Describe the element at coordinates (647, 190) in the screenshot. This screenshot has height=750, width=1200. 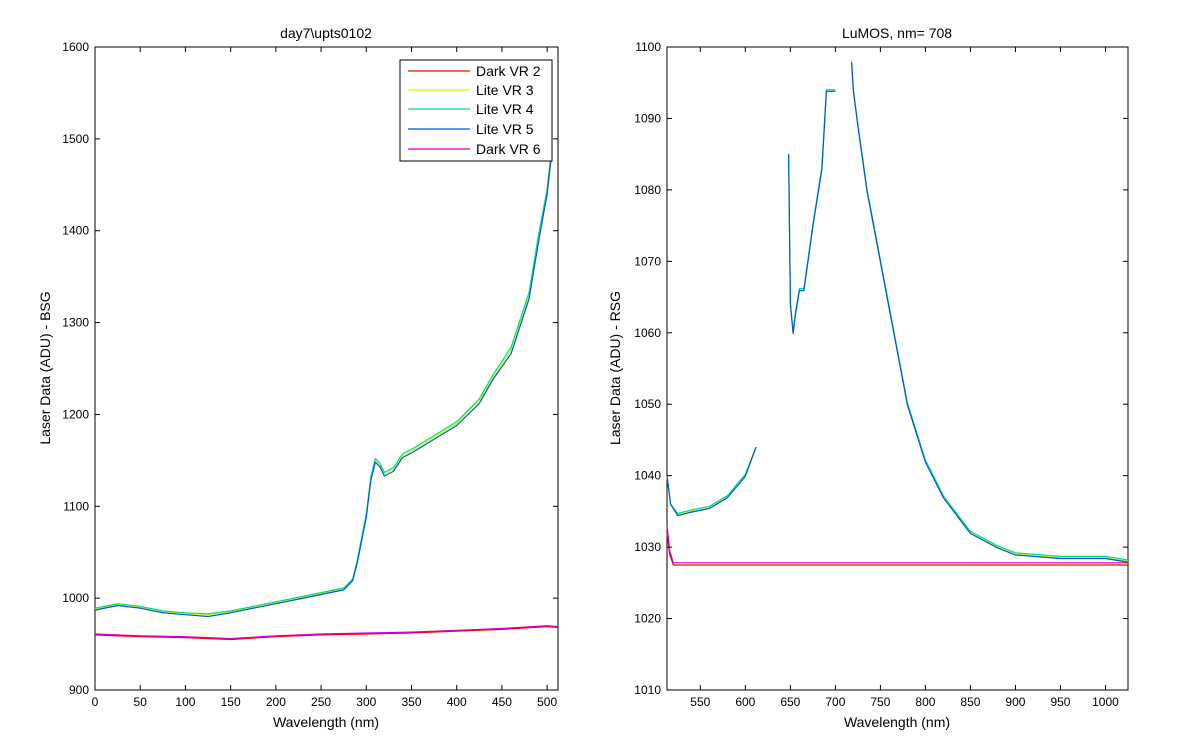
I see `right-y-tick-label: 1080` at that location.